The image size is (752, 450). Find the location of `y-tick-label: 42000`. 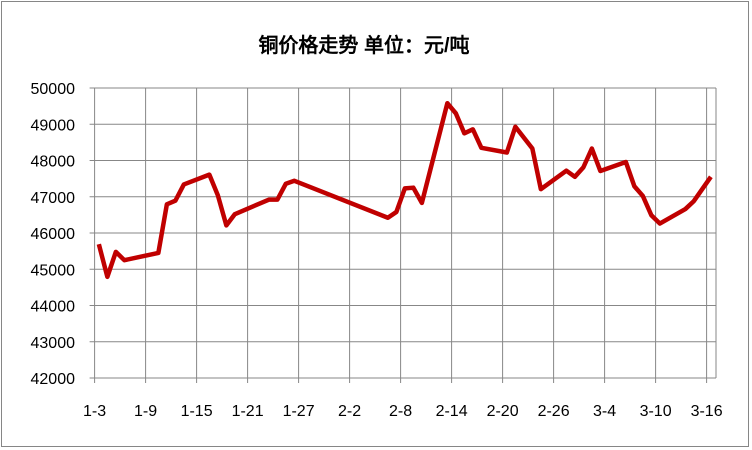

y-tick-label: 42000 is located at coordinates (53, 379).